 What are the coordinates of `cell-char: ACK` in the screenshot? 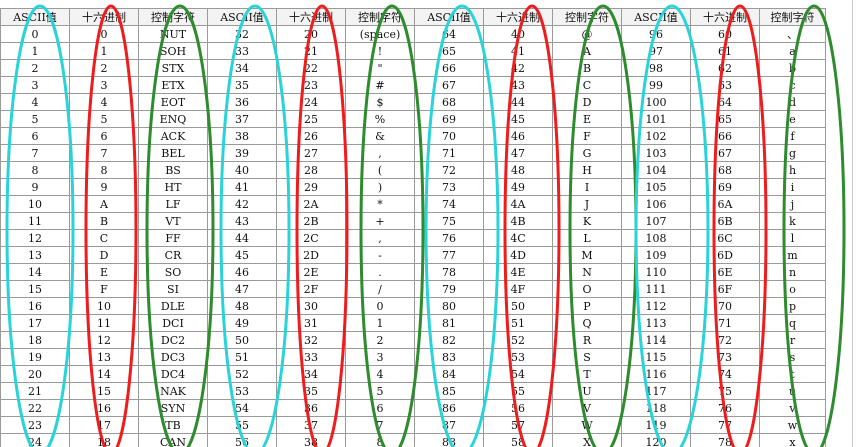 It's located at (173, 136).